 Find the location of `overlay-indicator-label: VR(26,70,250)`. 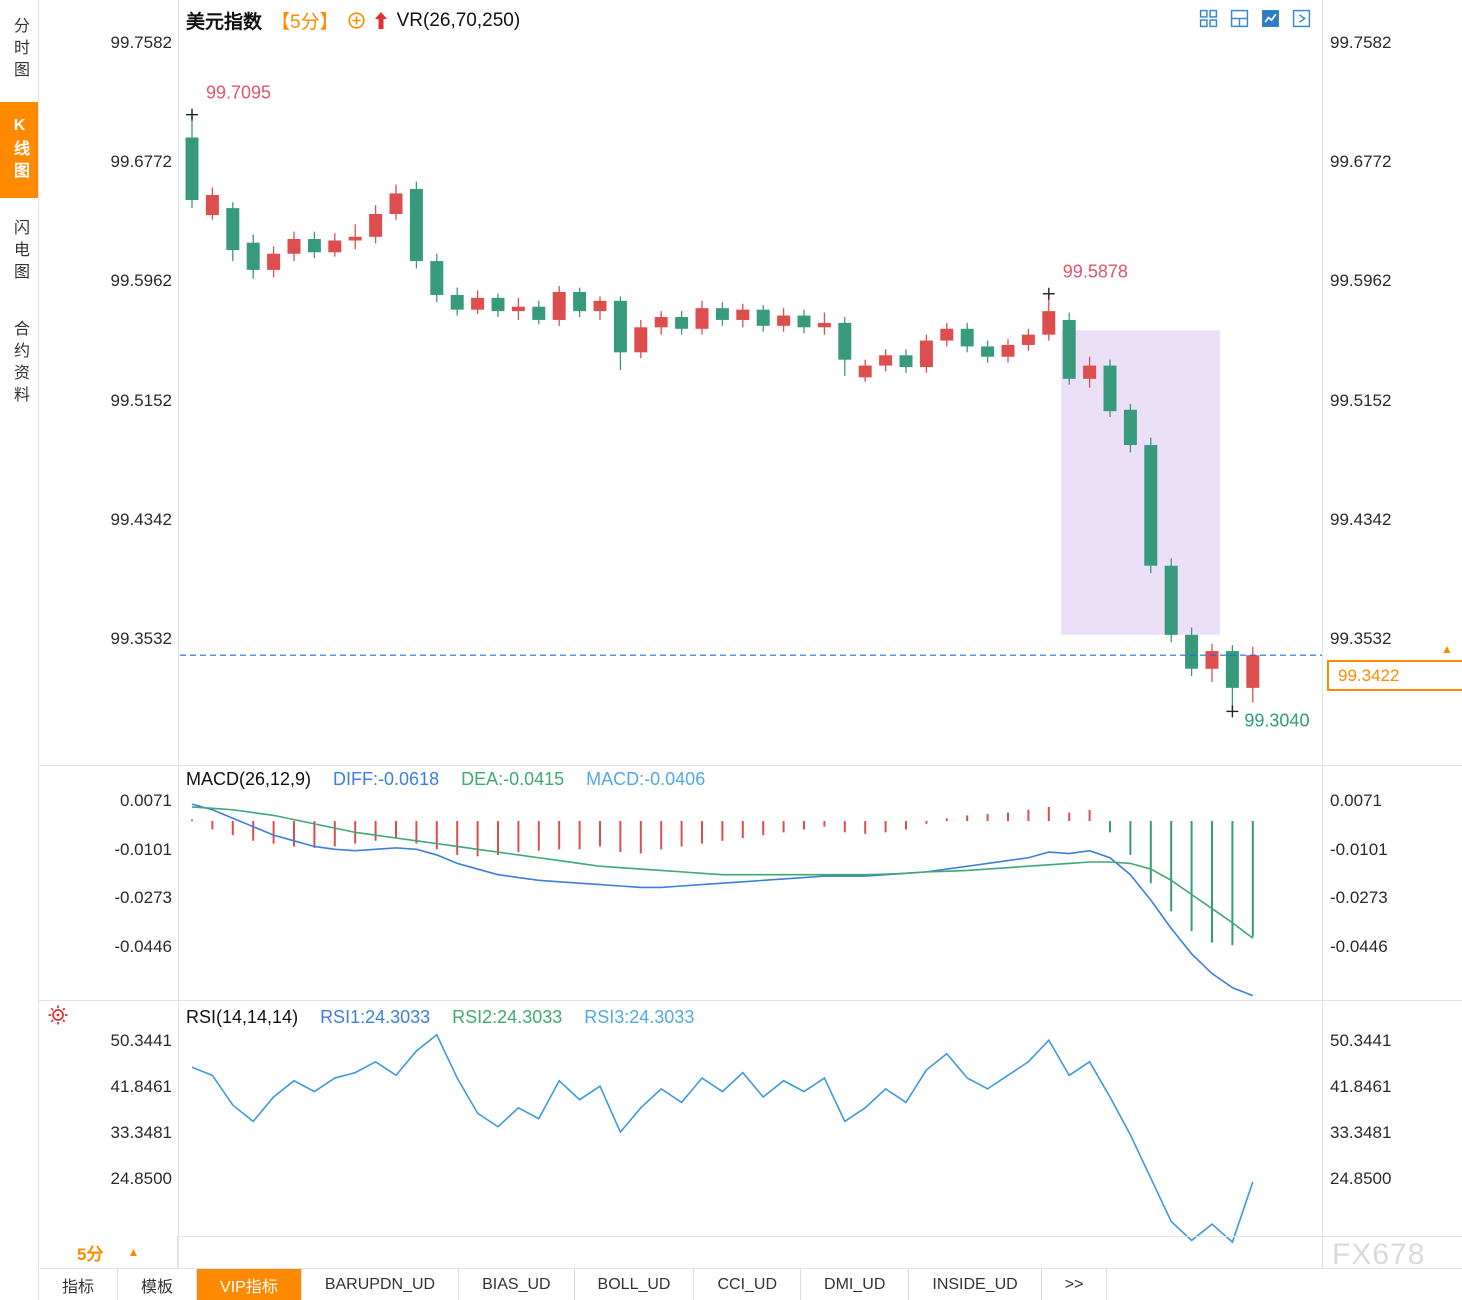

overlay-indicator-label: VR(26,70,250) is located at coordinates (458, 20).